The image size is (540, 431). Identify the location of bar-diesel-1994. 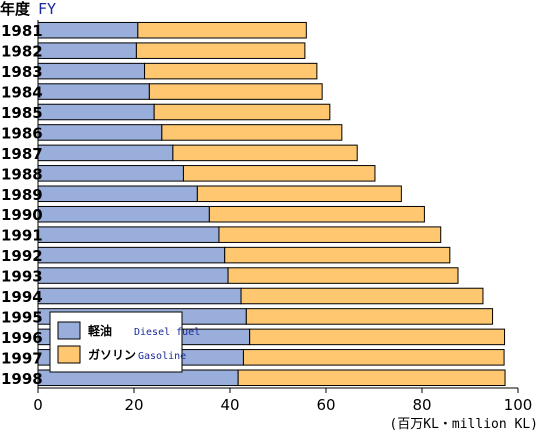
(139, 296).